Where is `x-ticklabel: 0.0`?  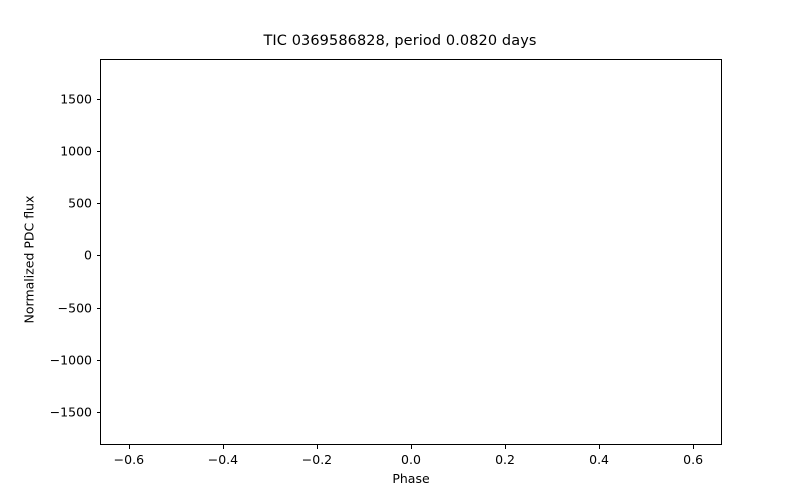 x-ticklabel: 0.0 is located at coordinates (411, 459).